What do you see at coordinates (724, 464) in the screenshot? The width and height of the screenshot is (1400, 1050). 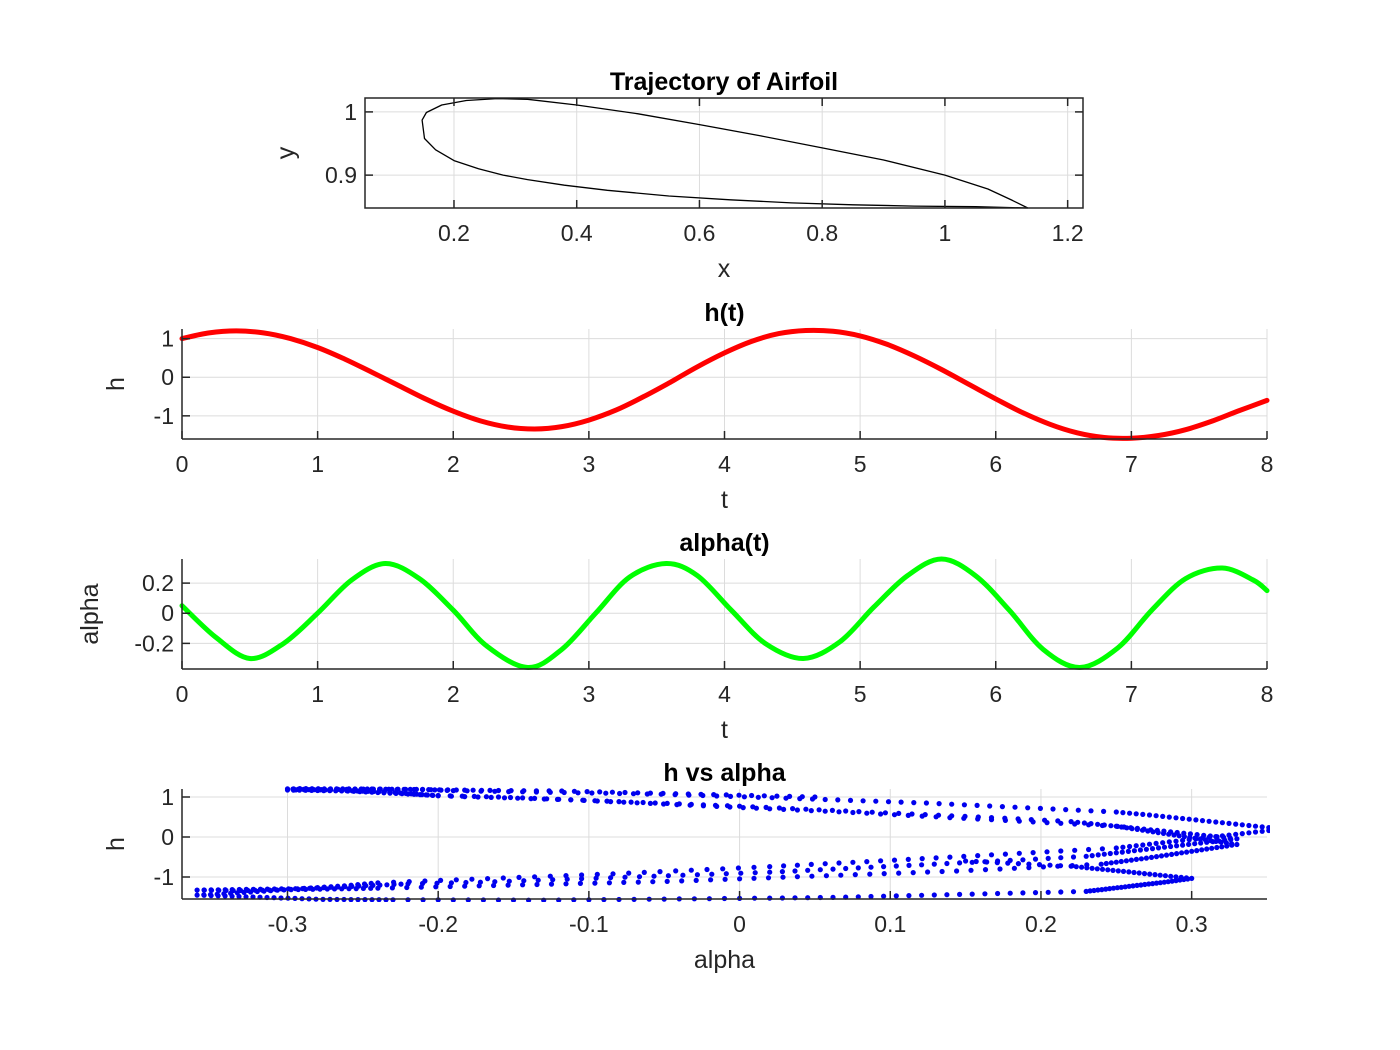 I see `x-tick-label: 4` at bounding box center [724, 464].